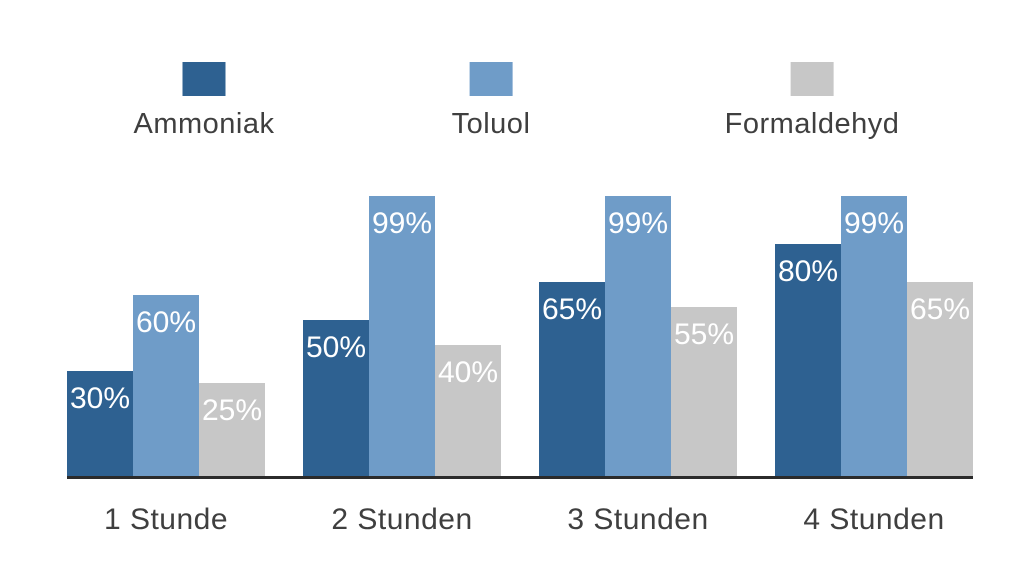  Describe the element at coordinates (812, 79) in the screenshot. I see `legend-swatch-formaldehyd` at that location.